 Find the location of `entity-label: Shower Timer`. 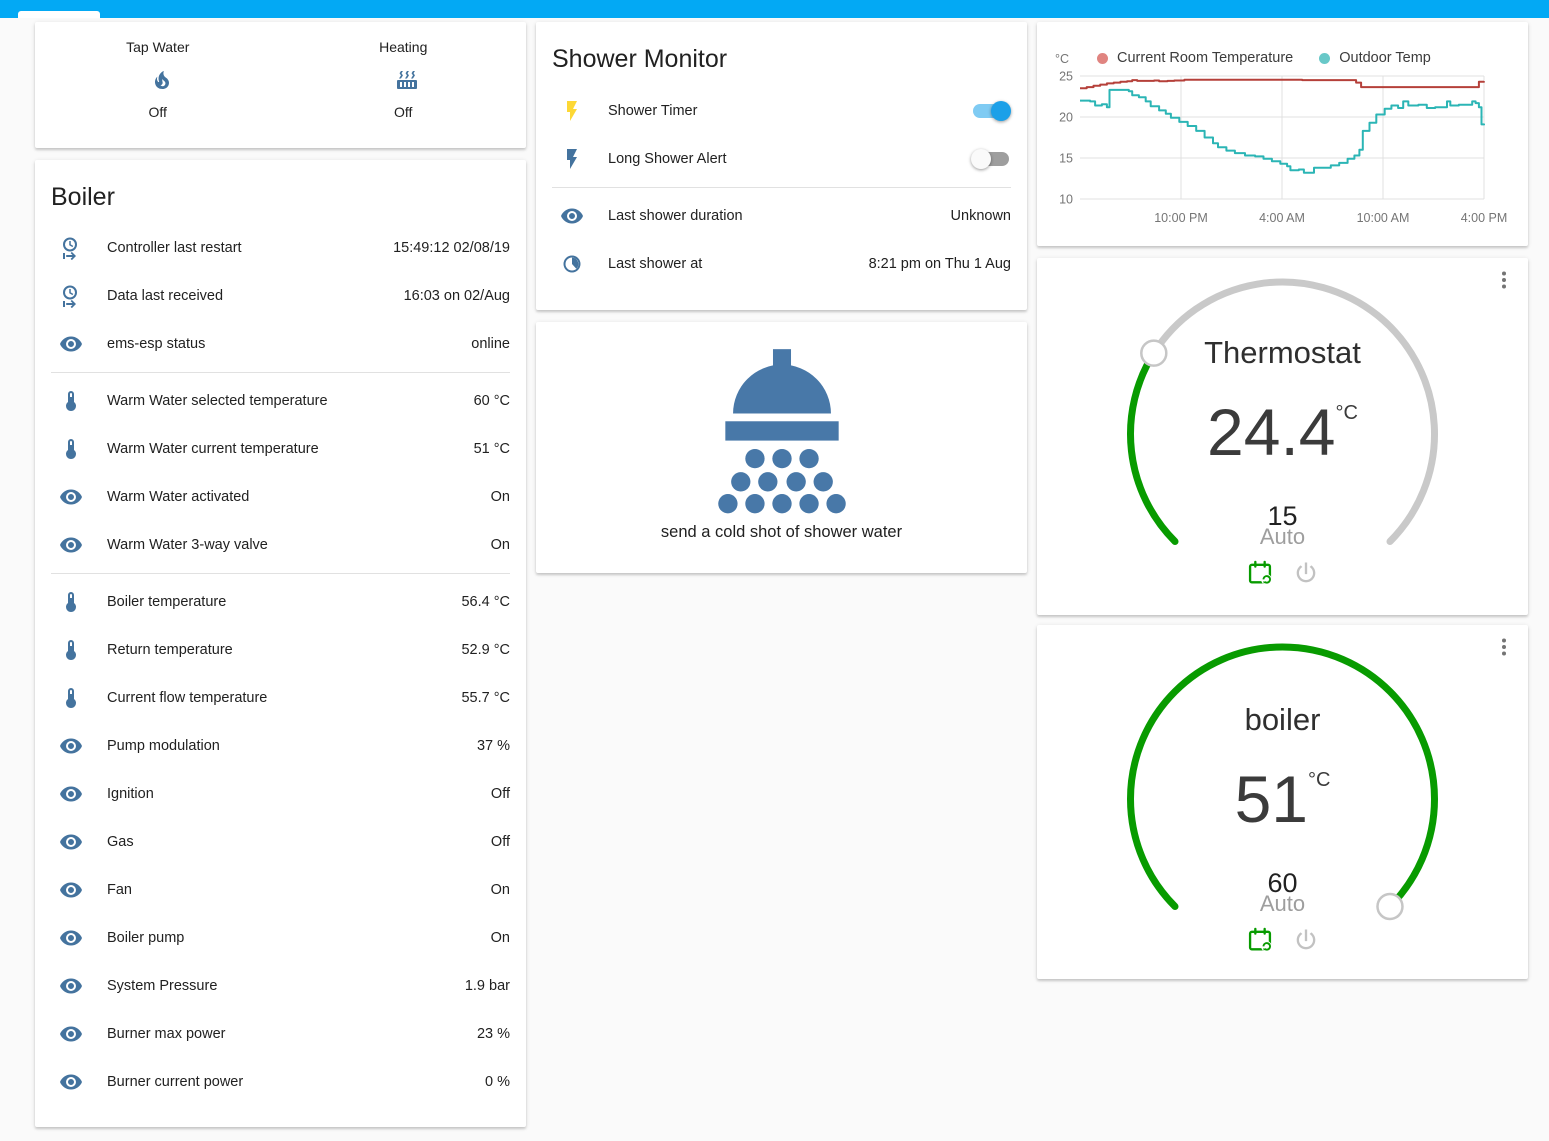

entity-label: Shower Timer is located at coordinates (653, 111).